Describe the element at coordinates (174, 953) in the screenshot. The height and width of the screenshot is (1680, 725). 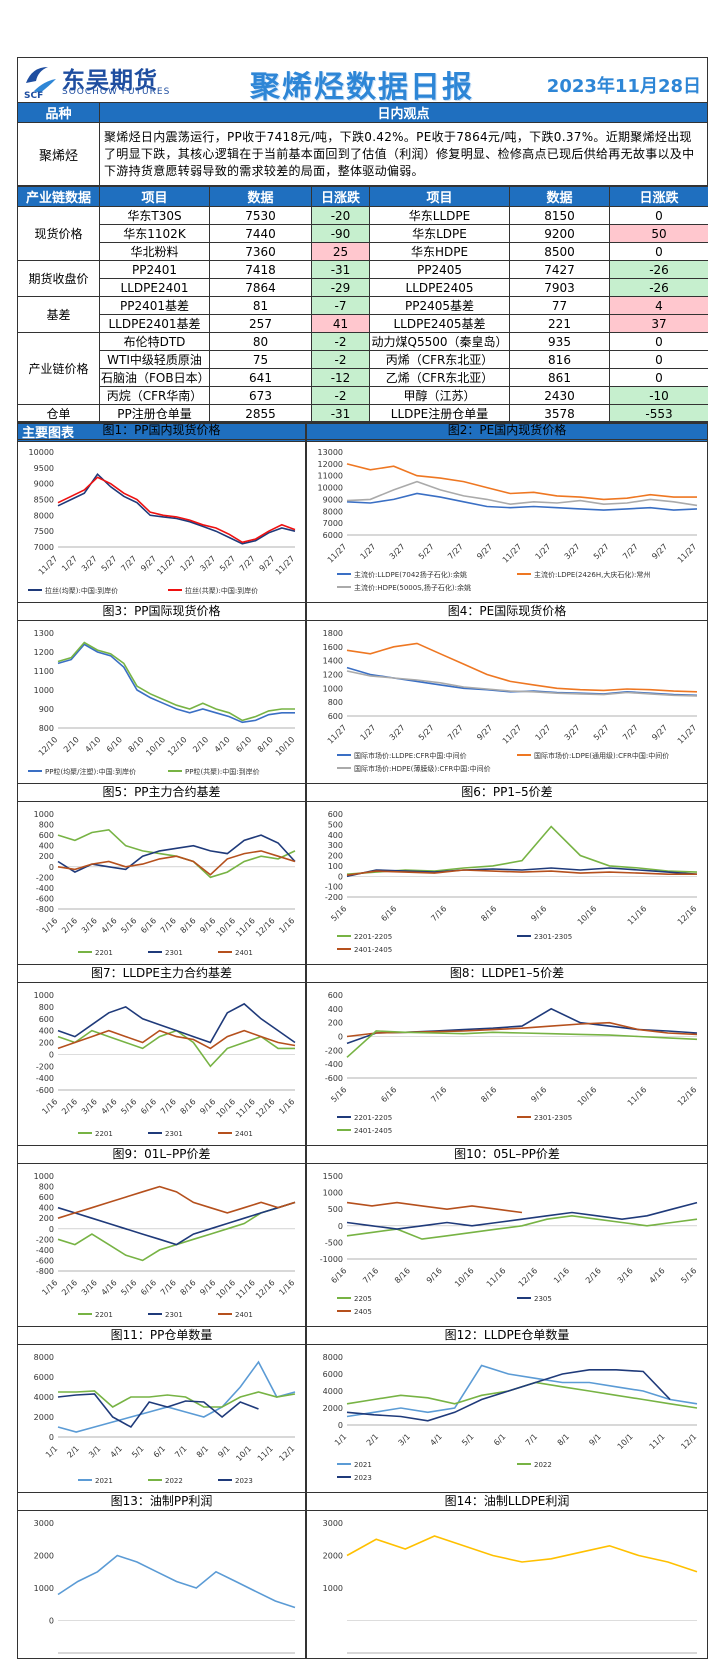
I see `legend-label: 2301` at that location.